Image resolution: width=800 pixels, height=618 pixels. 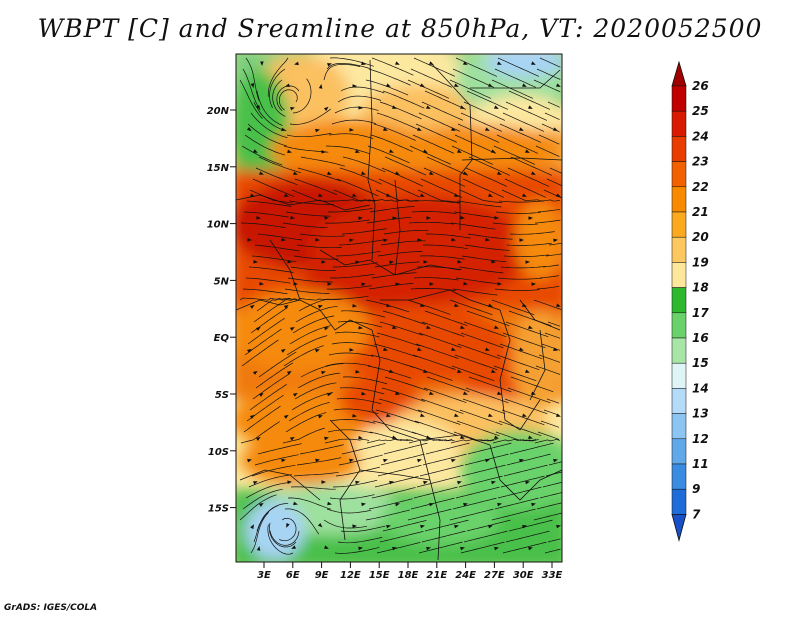 What do you see at coordinates (523, 575) in the screenshot?
I see `lon-tick-label: 30E` at bounding box center [523, 575].